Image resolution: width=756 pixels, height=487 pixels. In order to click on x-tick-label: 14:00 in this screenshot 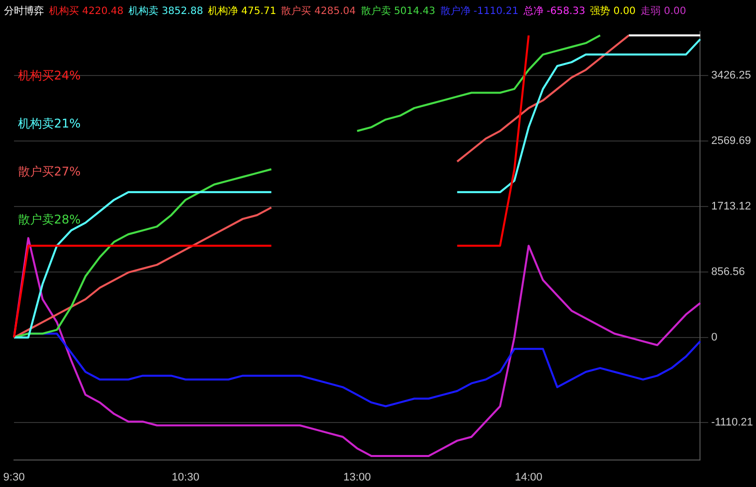, I will do `click(528, 477)`.